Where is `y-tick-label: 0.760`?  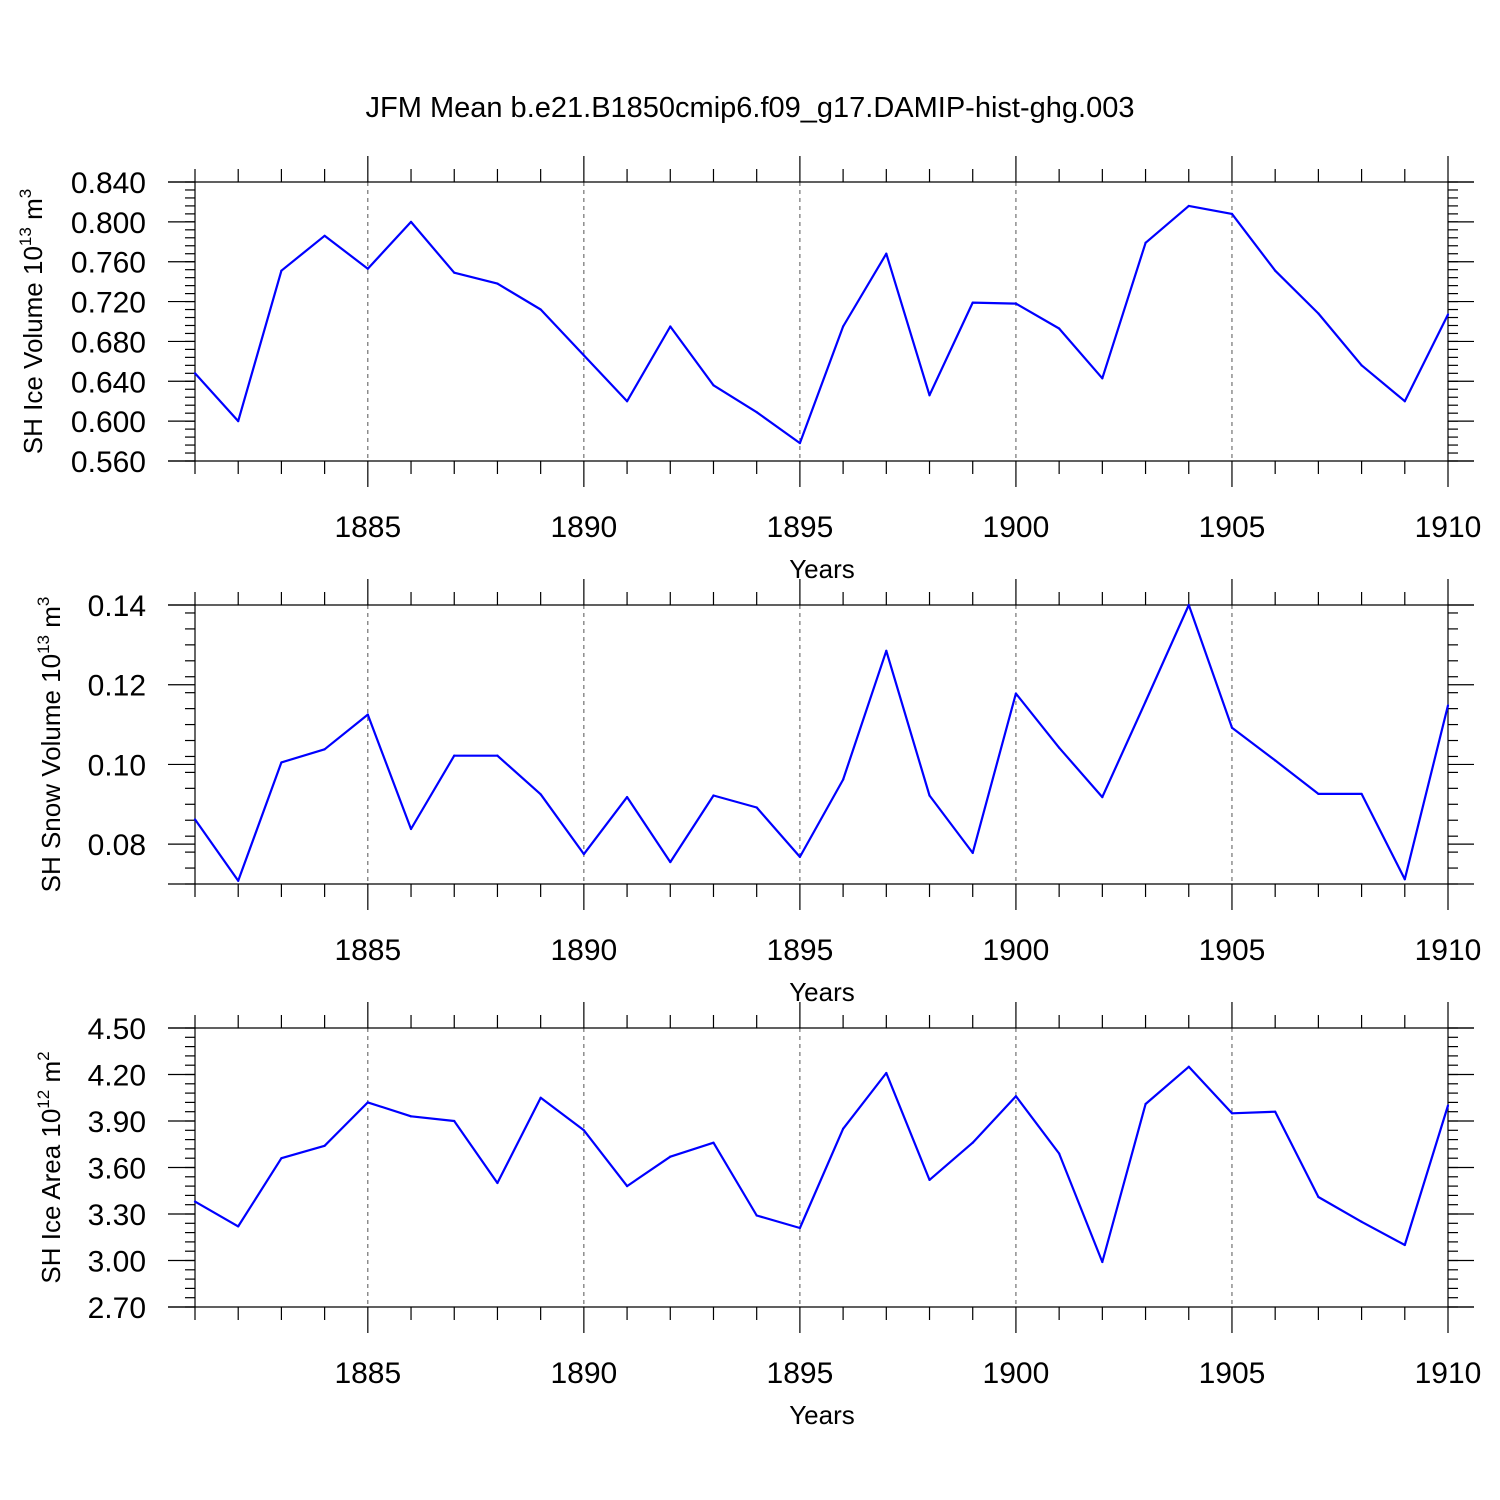
y-tick-label: 0.760 is located at coordinates (108, 263).